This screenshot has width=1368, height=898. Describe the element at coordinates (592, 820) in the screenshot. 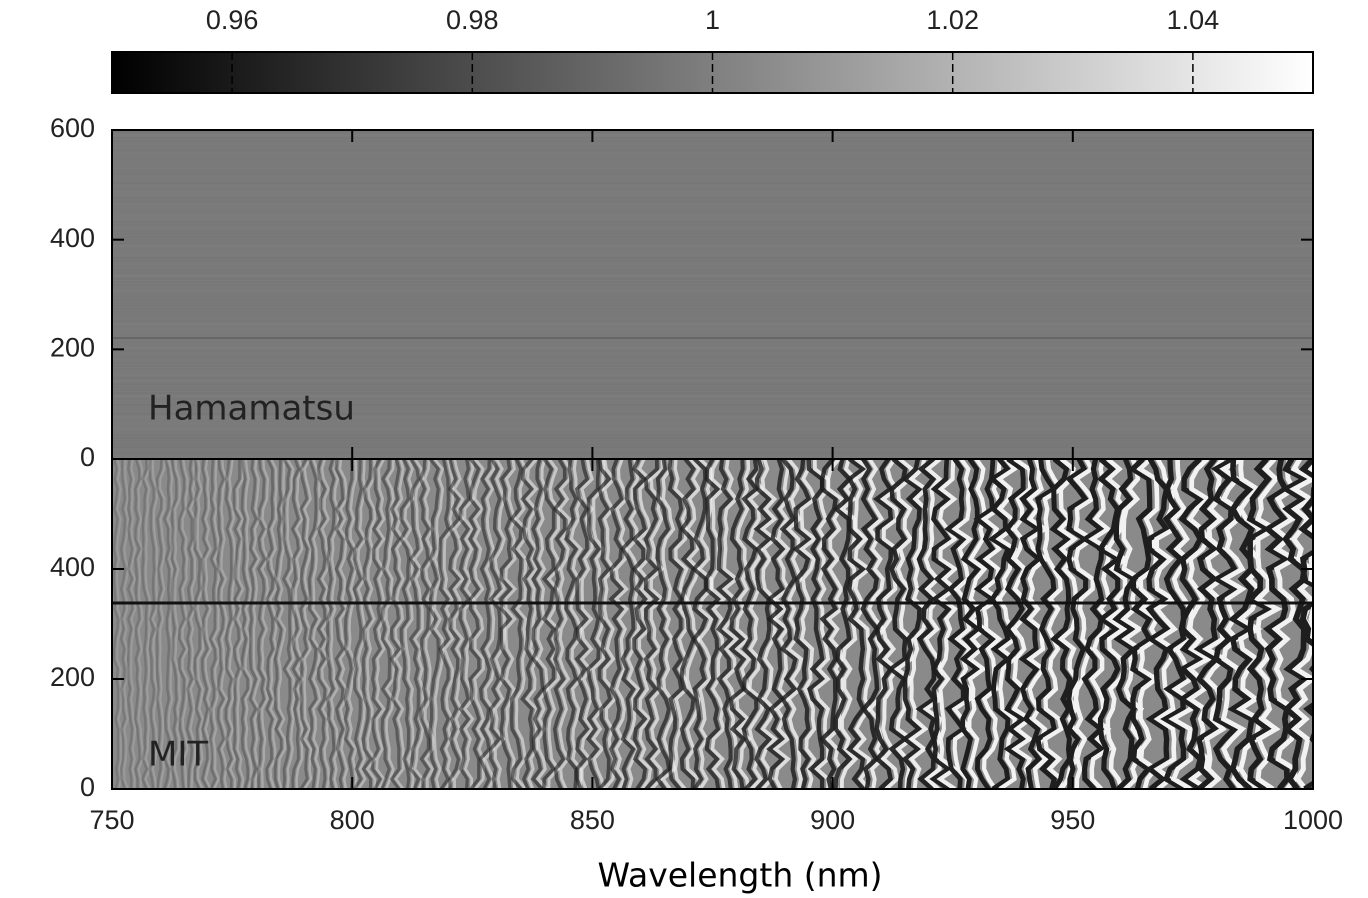

I see `x-tick-label: 850` at that location.